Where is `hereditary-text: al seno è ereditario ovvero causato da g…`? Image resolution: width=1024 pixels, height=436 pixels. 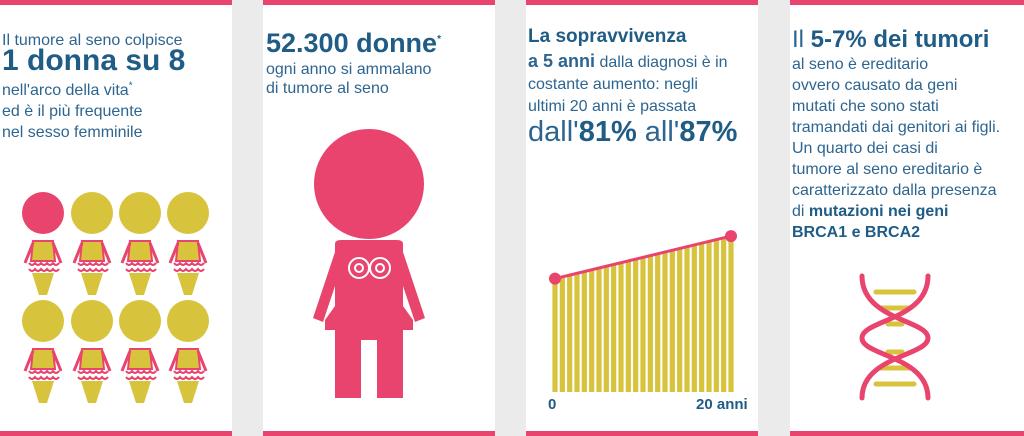
hereditary-text: al seno è ereditario ovvero causato da g… is located at coordinates (908, 148).